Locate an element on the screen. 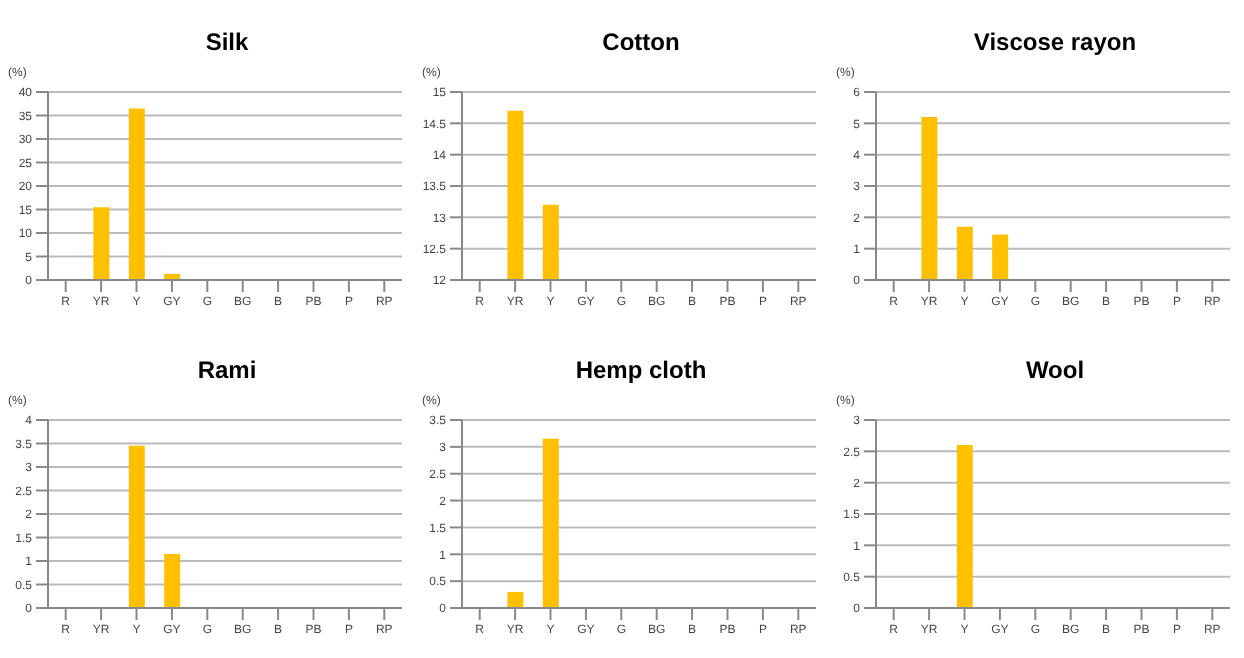  chart-title: Hemp cloth is located at coordinates (641, 370).